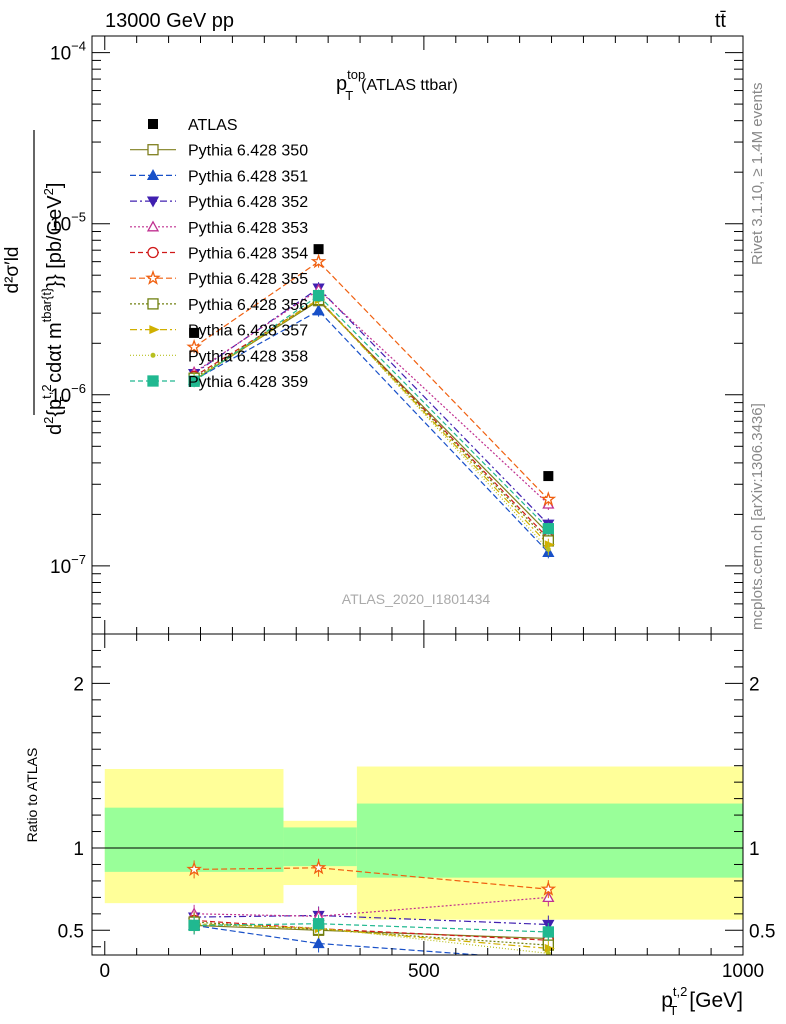 This screenshot has width=786, height=1024. I want to click on legend-label-8: Pythia 6.428 358, so click(248, 356).